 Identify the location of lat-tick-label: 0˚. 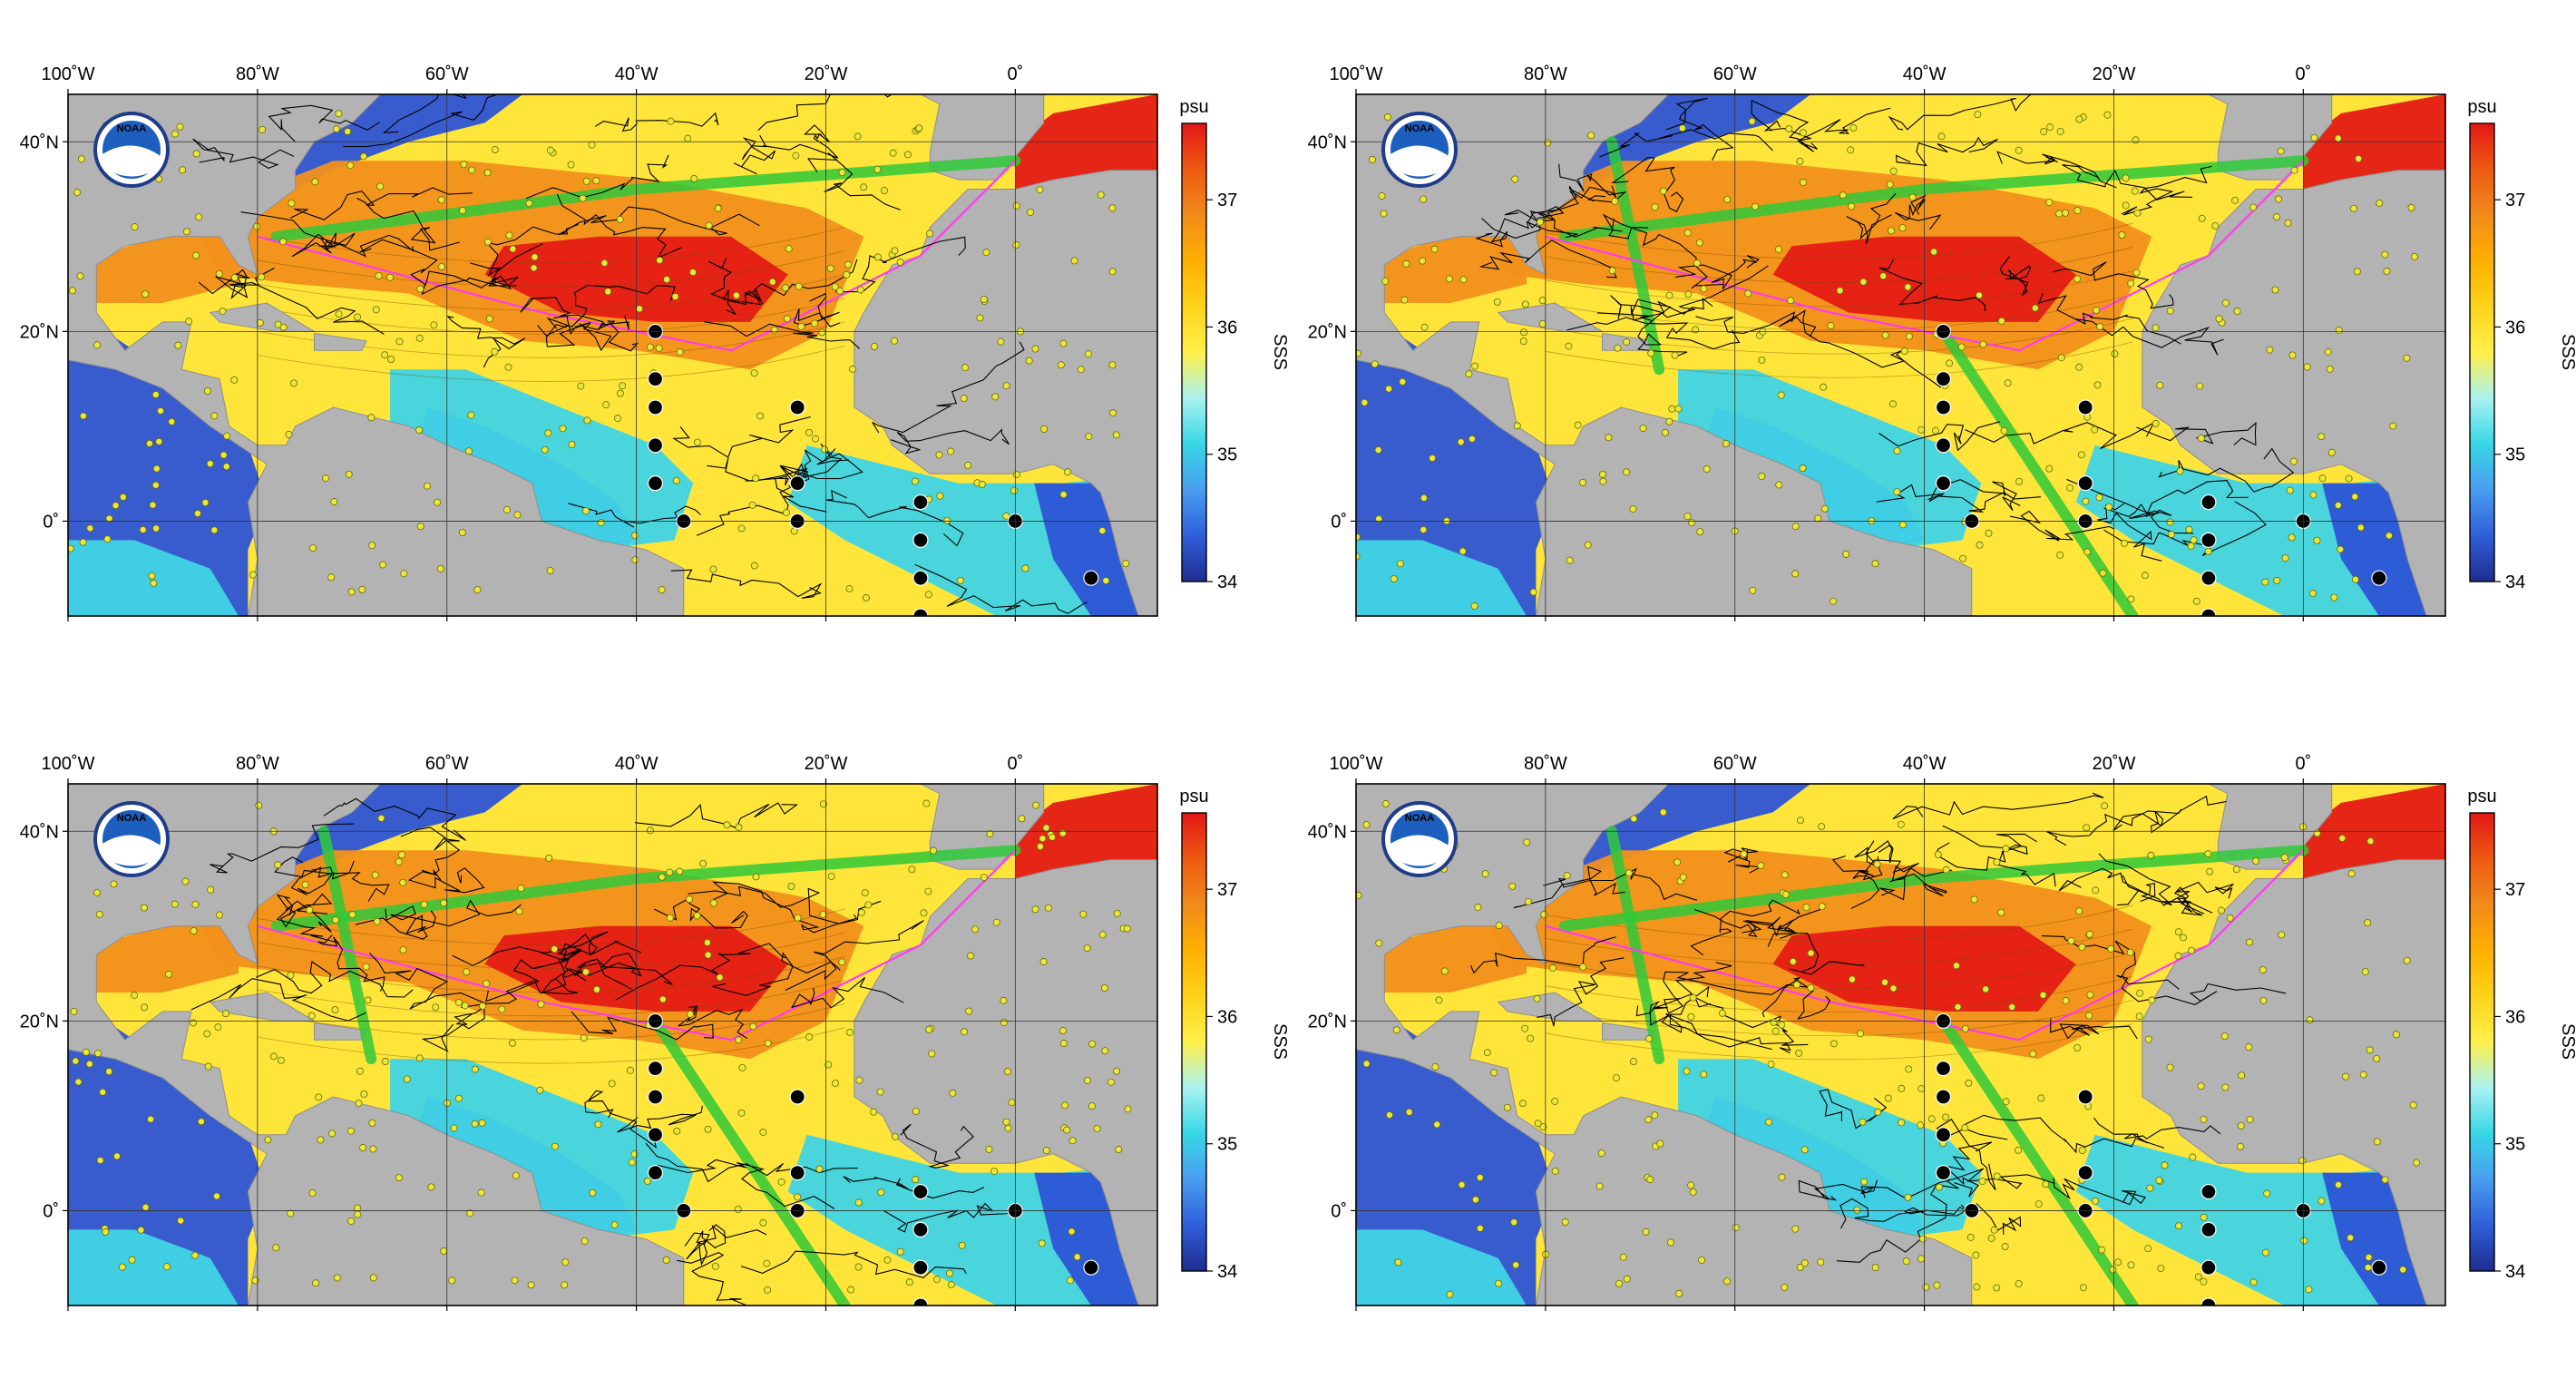
(1339, 522).